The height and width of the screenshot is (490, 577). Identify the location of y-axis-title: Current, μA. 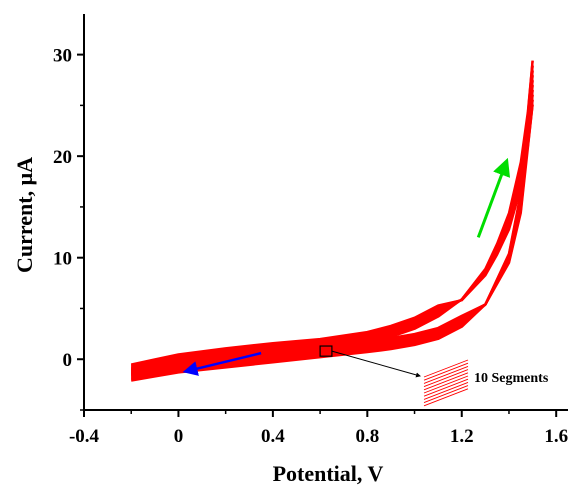
(24, 215).